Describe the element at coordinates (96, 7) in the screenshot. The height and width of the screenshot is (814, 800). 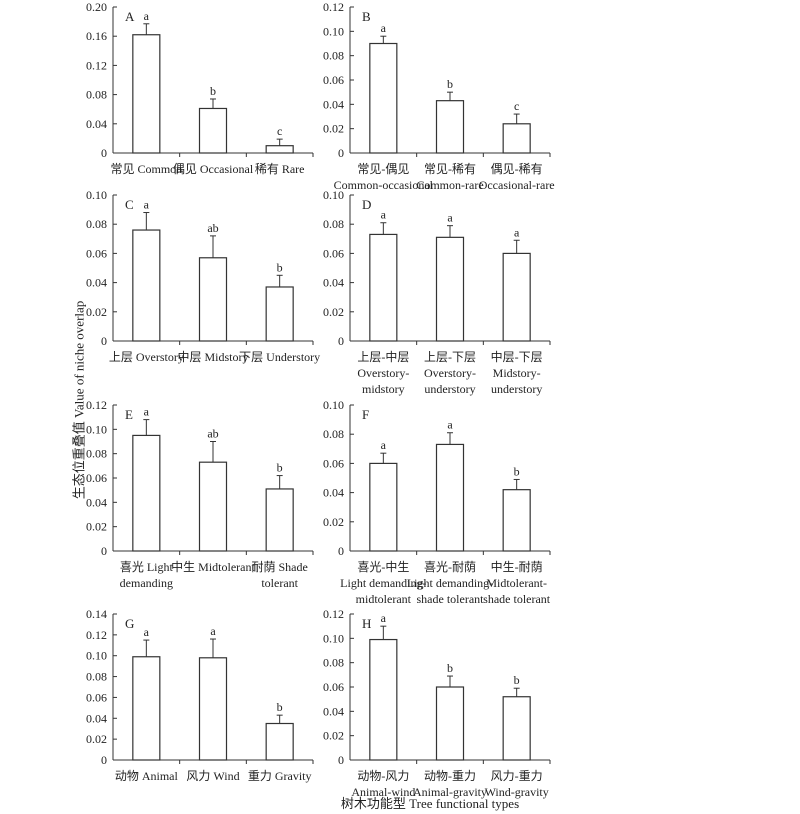
I see `y-tick-label: 0.20` at that location.